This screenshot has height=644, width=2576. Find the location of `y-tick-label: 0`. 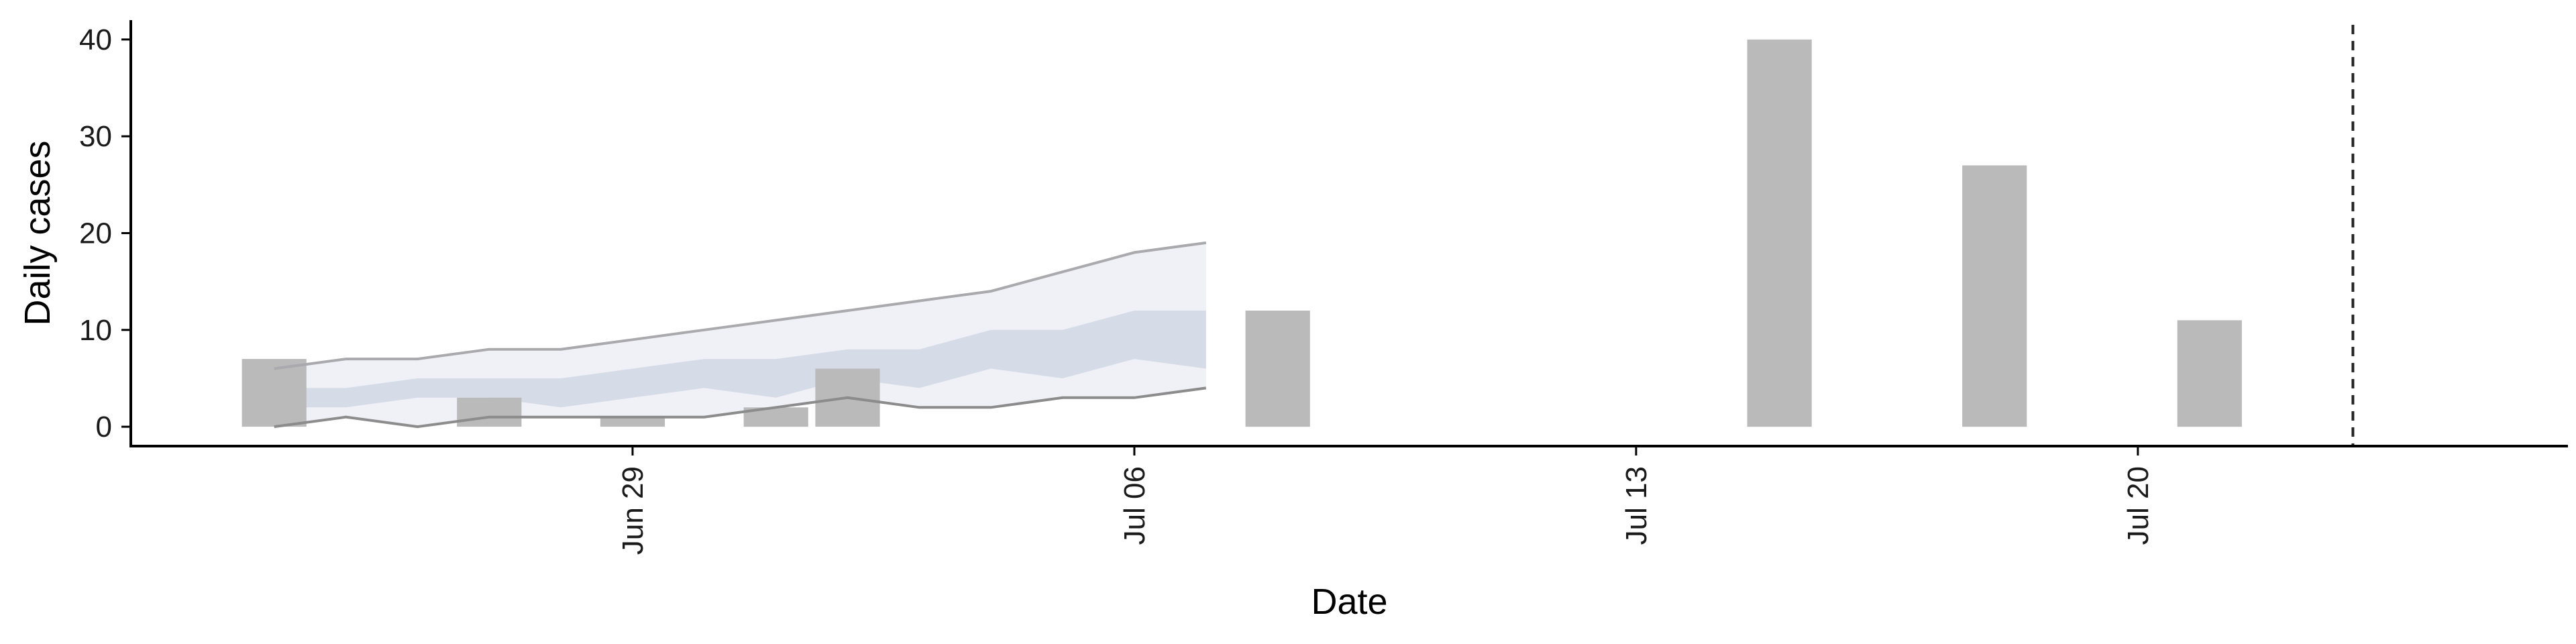

y-tick-label: 0 is located at coordinates (104, 427).